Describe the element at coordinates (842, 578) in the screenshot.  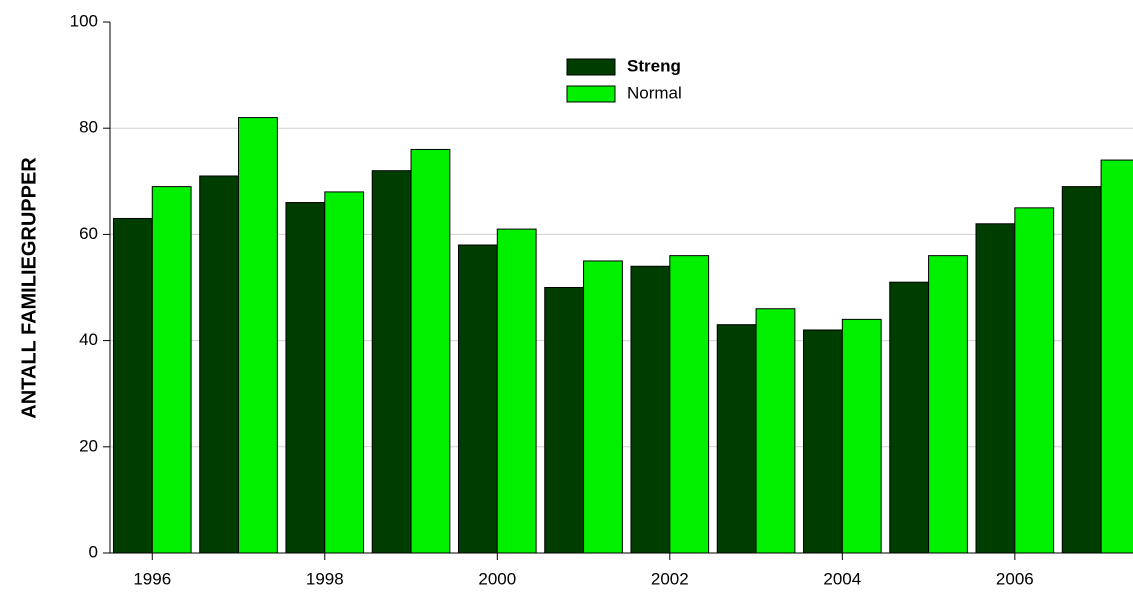
I see `x-tick-label: 2004` at that location.